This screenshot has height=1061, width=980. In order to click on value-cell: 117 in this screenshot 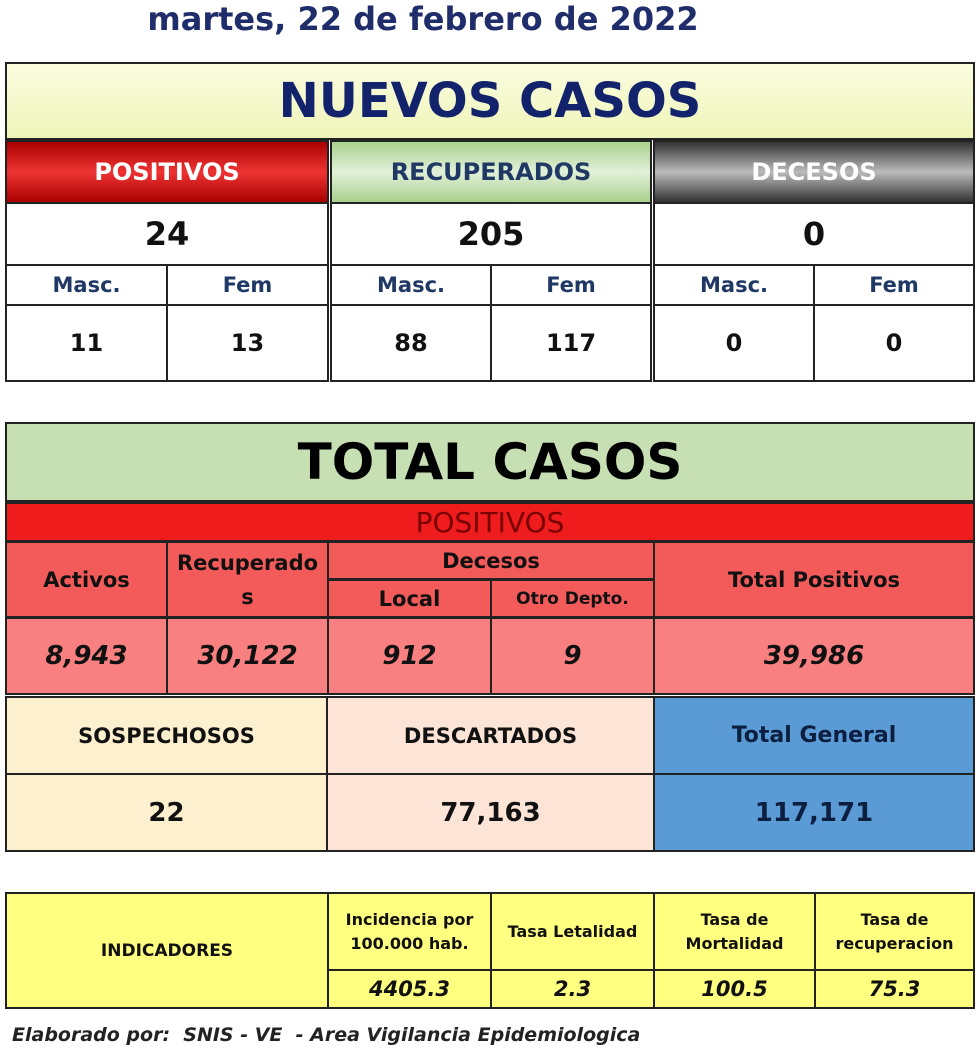, I will do `click(571, 343)`.